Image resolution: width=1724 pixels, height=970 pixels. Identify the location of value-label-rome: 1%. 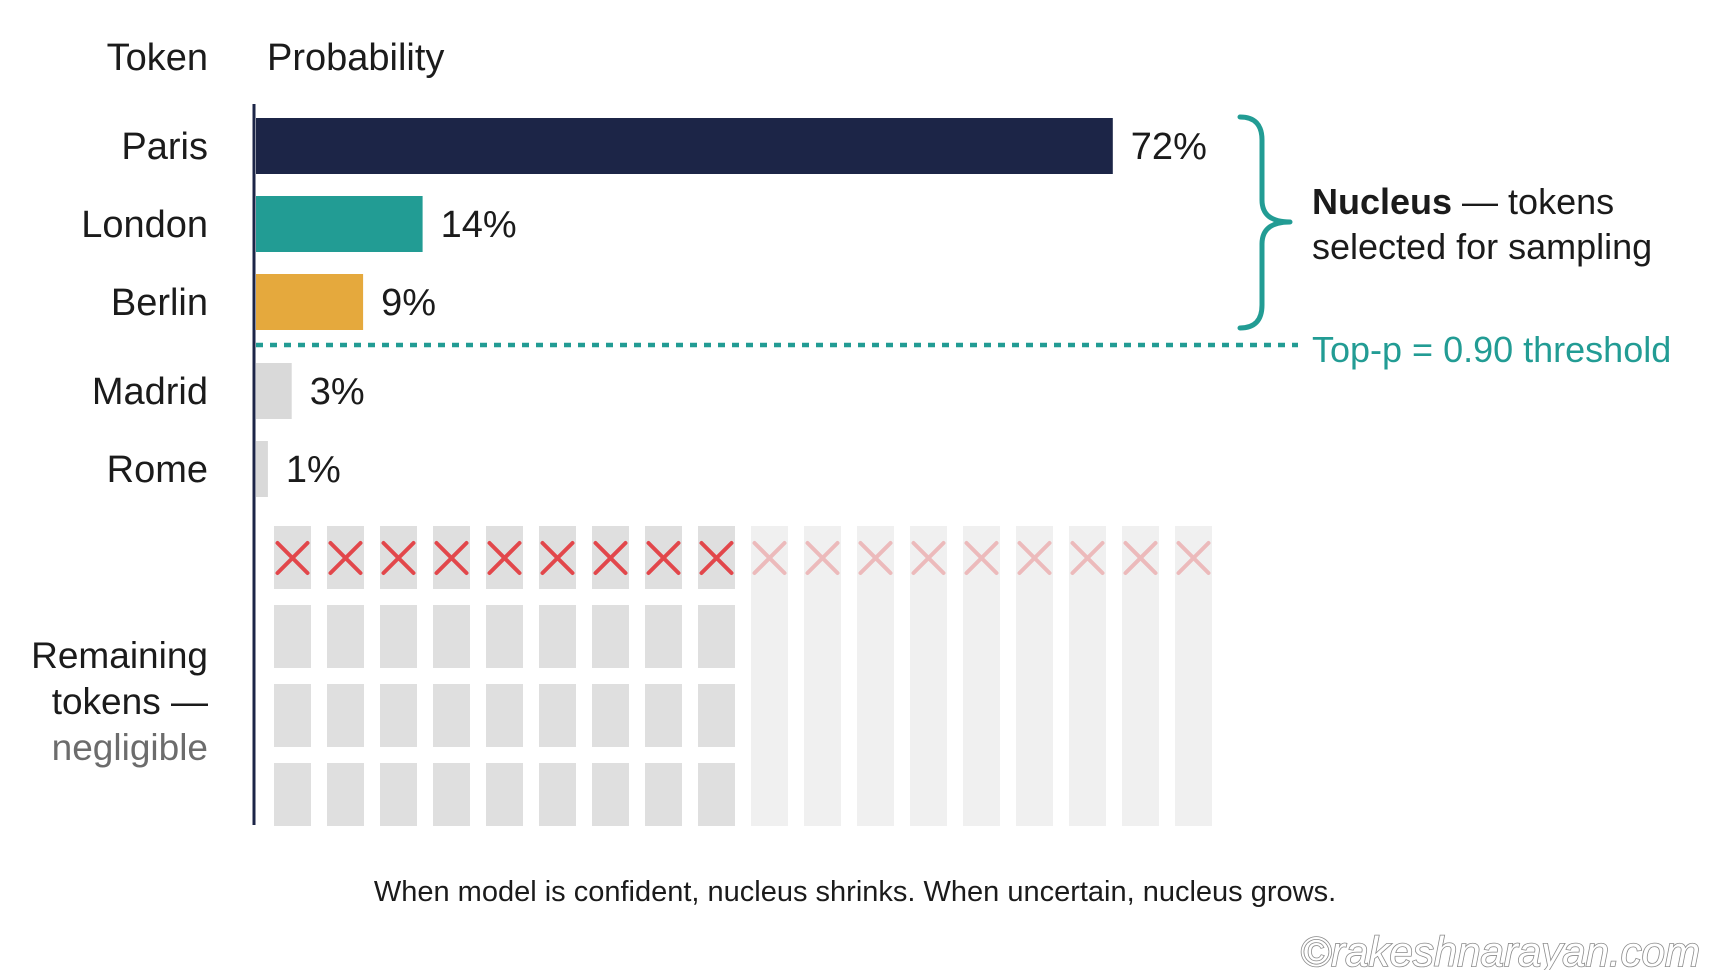
(313, 470).